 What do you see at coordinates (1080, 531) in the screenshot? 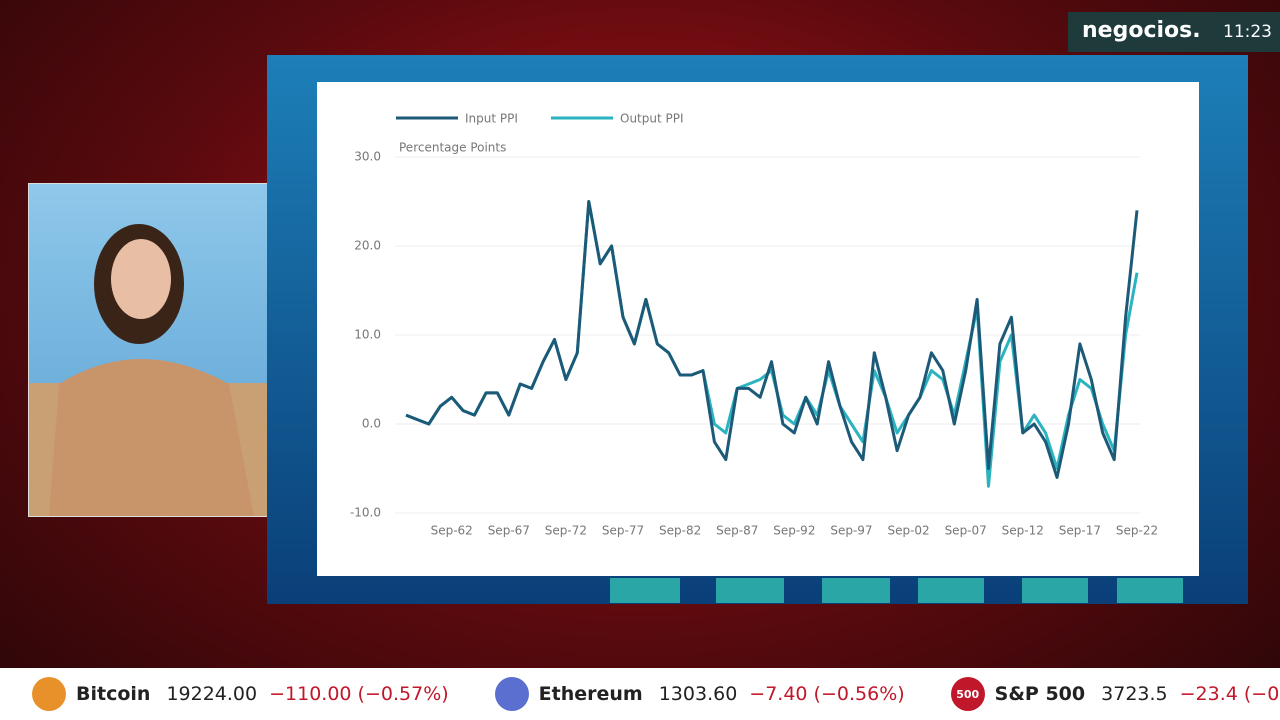
I see `x-tick-label: Sep-17` at bounding box center [1080, 531].